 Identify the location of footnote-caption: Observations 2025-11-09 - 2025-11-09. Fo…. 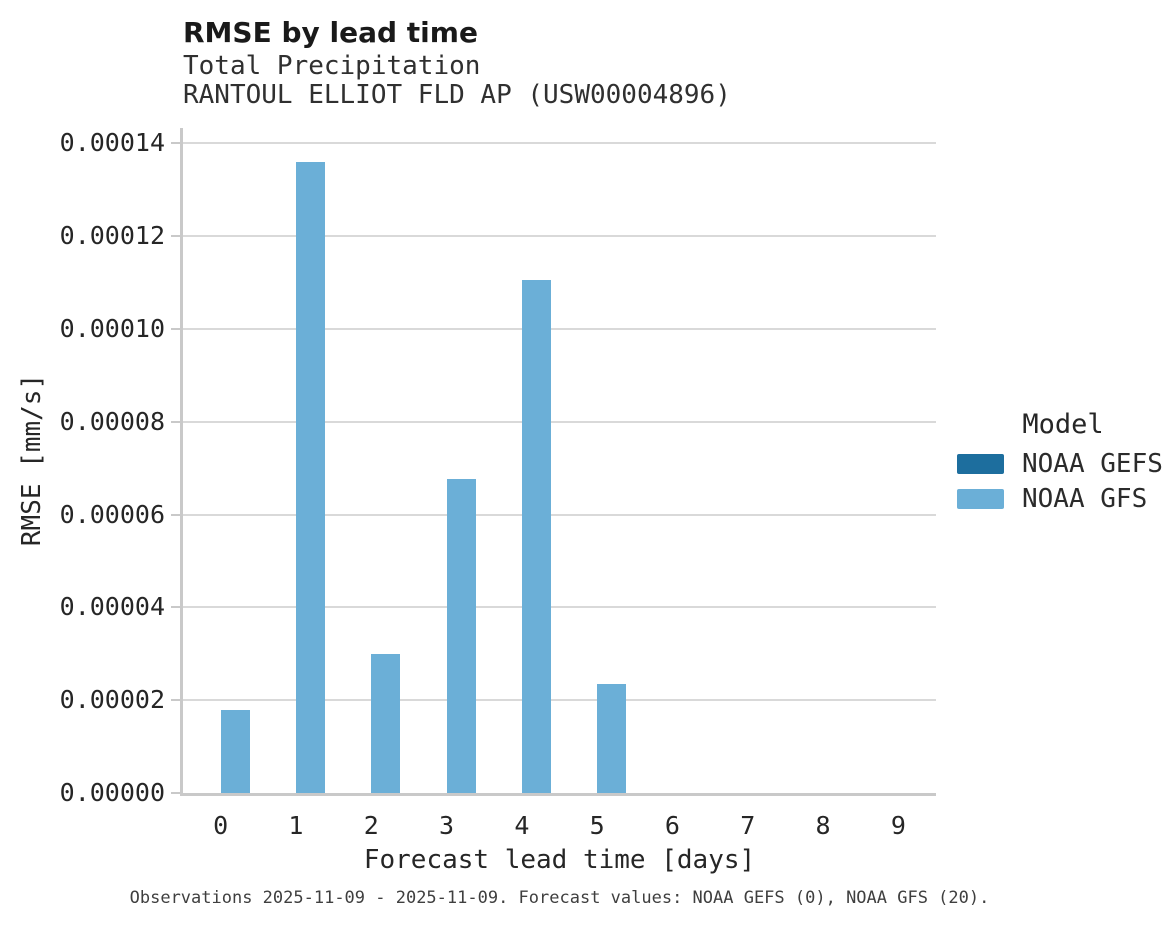
(559, 898).